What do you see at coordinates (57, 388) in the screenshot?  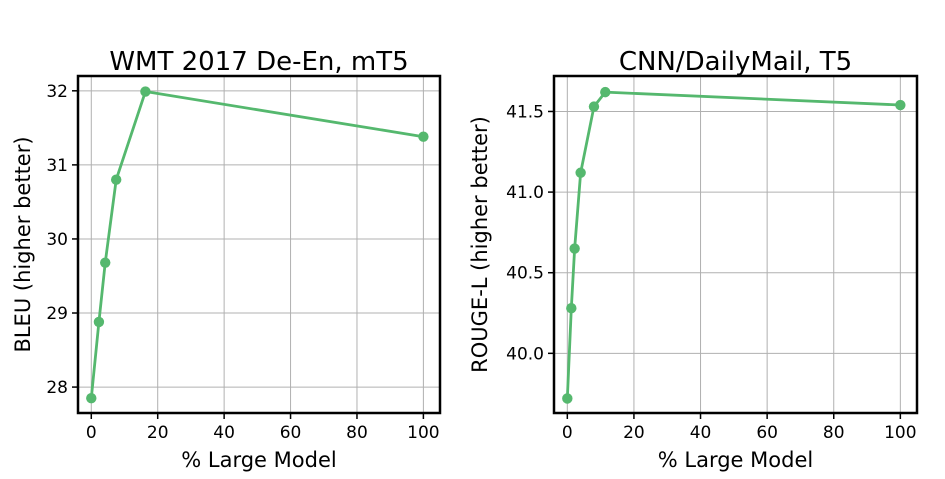 I see `y-tick-label: 28` at bounding box center [57, 388].